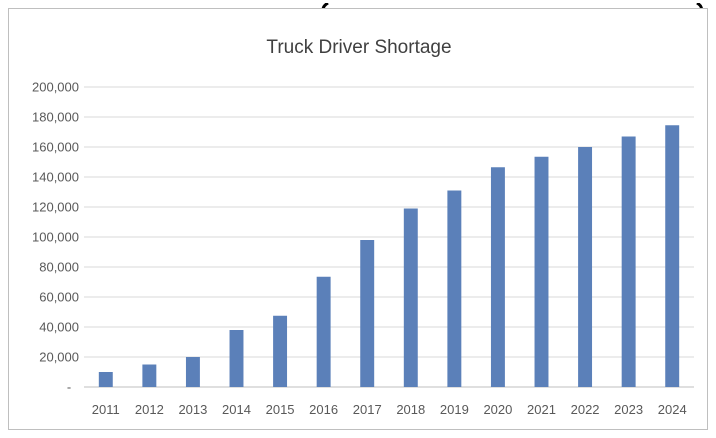 The image size is (716, 438). I want to click on bar-2023, so click(628, 261).